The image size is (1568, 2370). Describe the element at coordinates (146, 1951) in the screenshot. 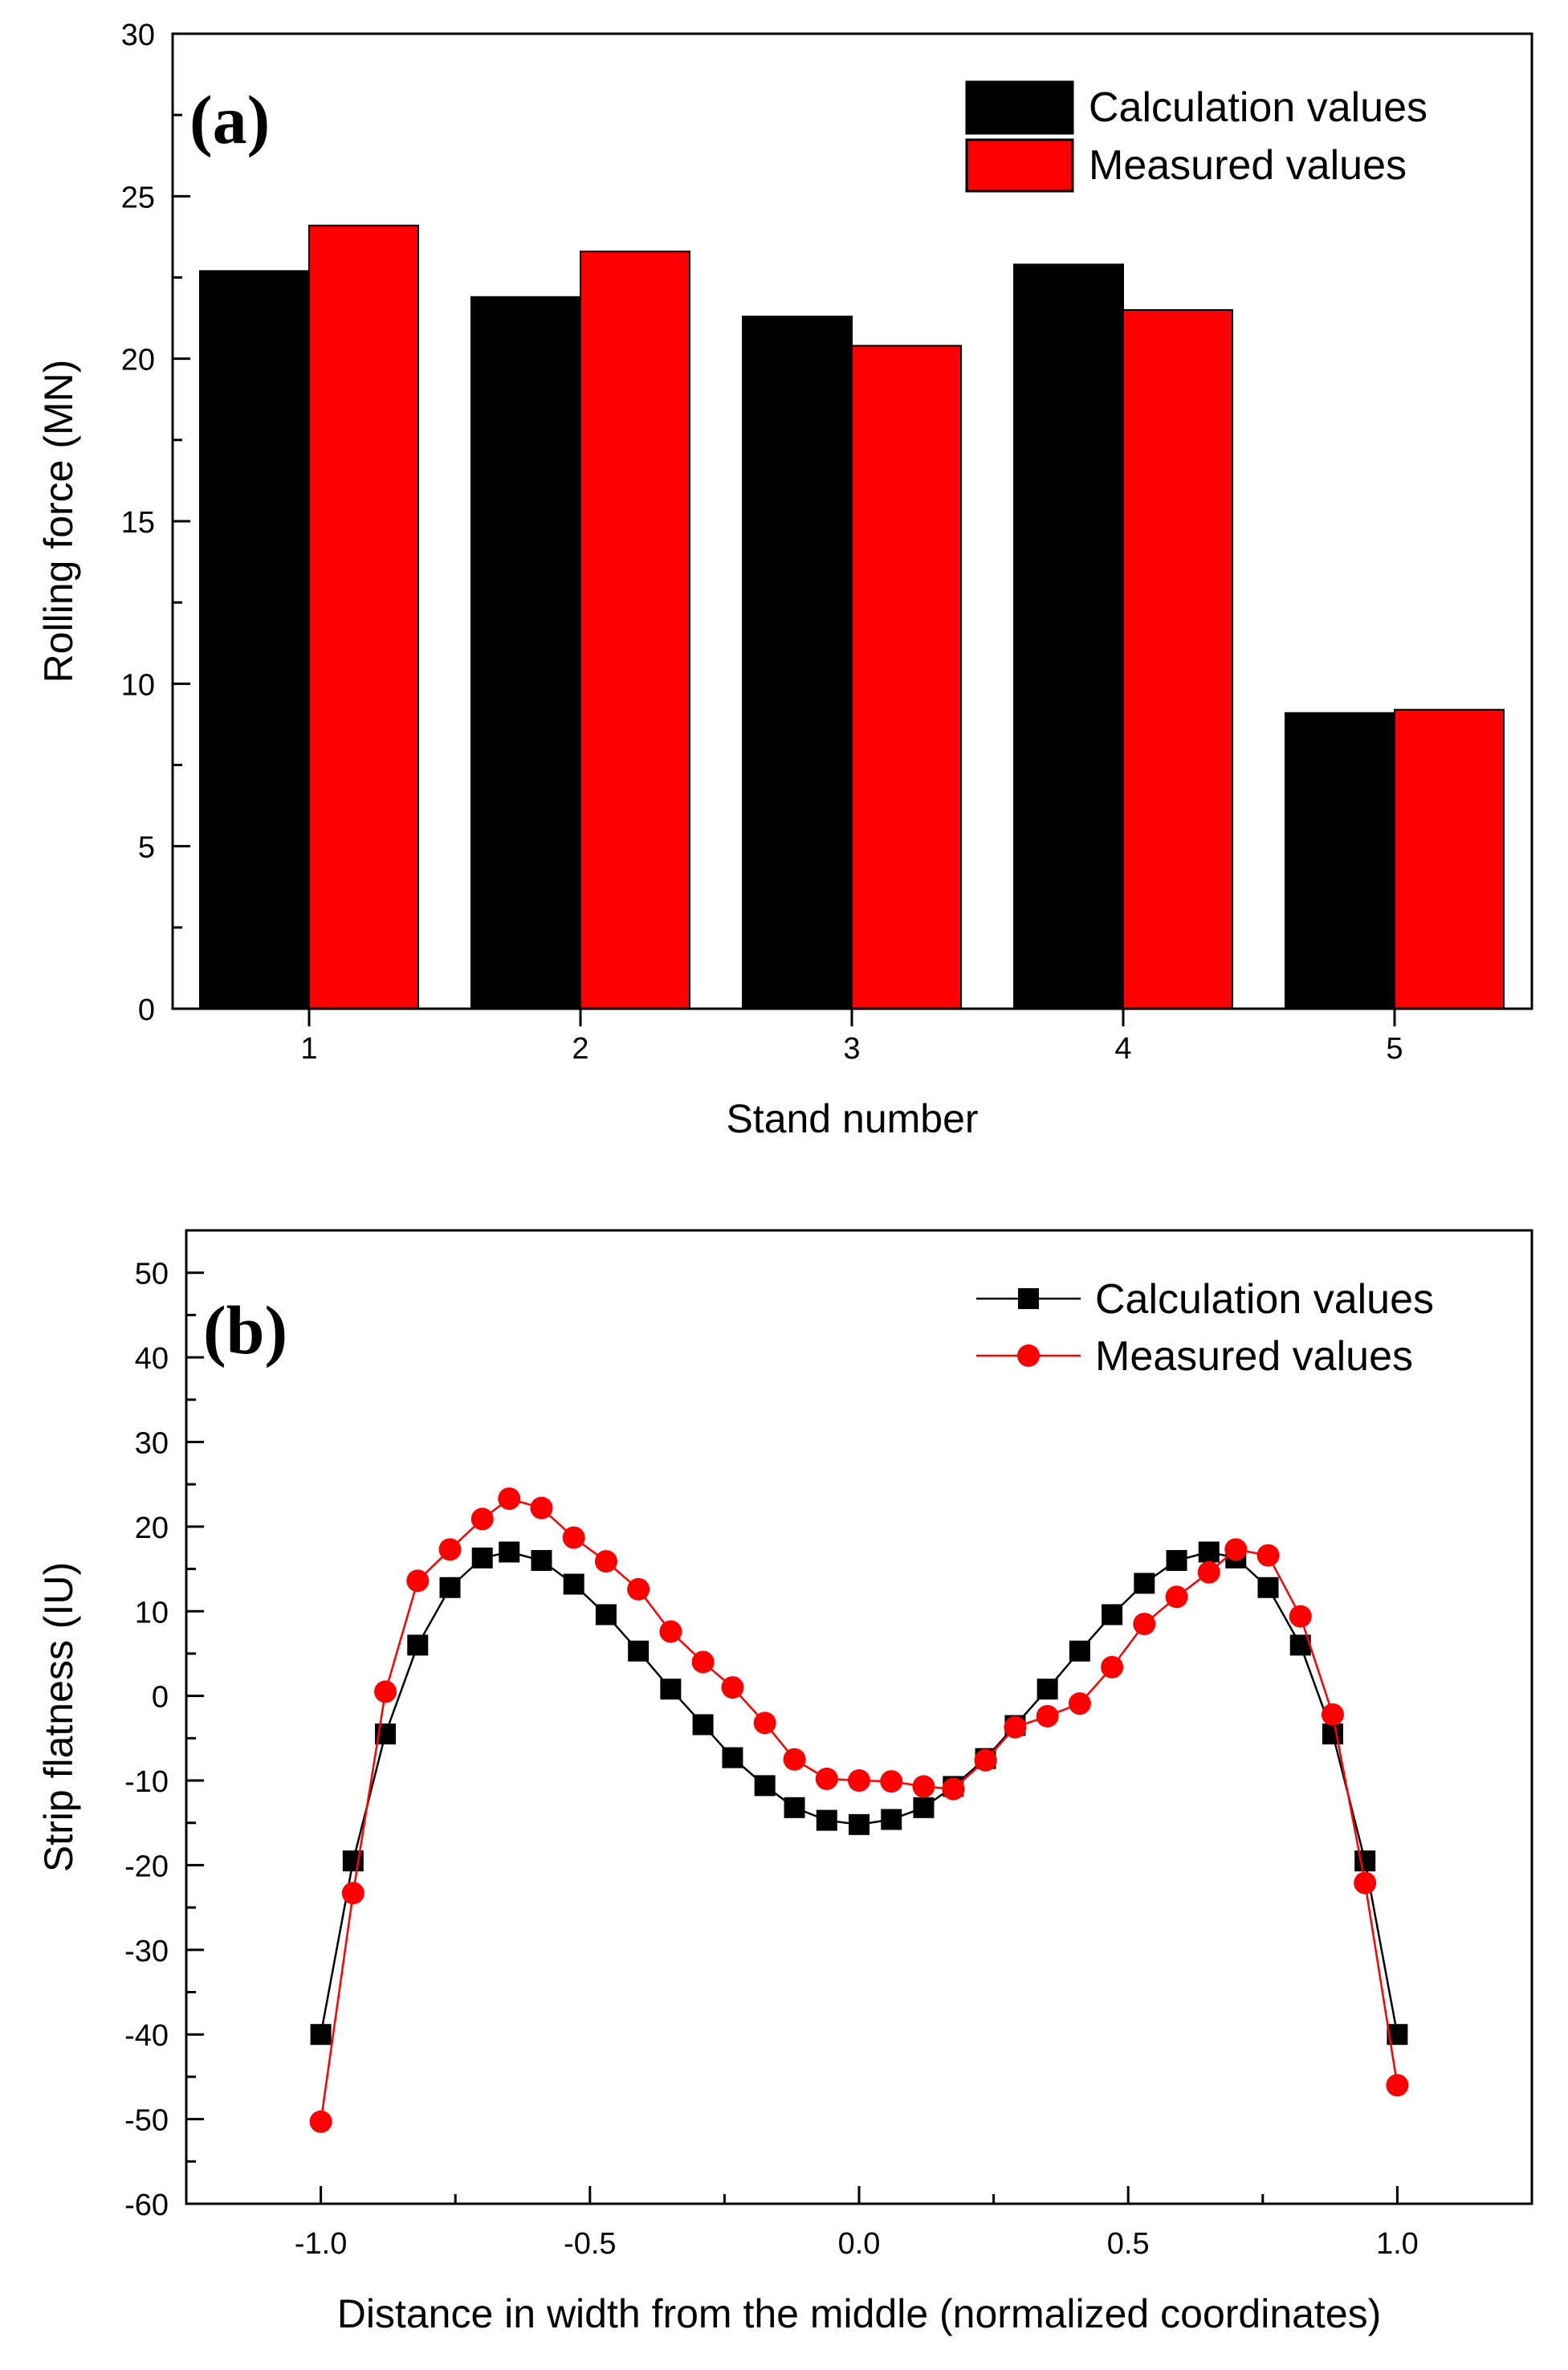

I see `y-tick-label-b: -30` at that location.